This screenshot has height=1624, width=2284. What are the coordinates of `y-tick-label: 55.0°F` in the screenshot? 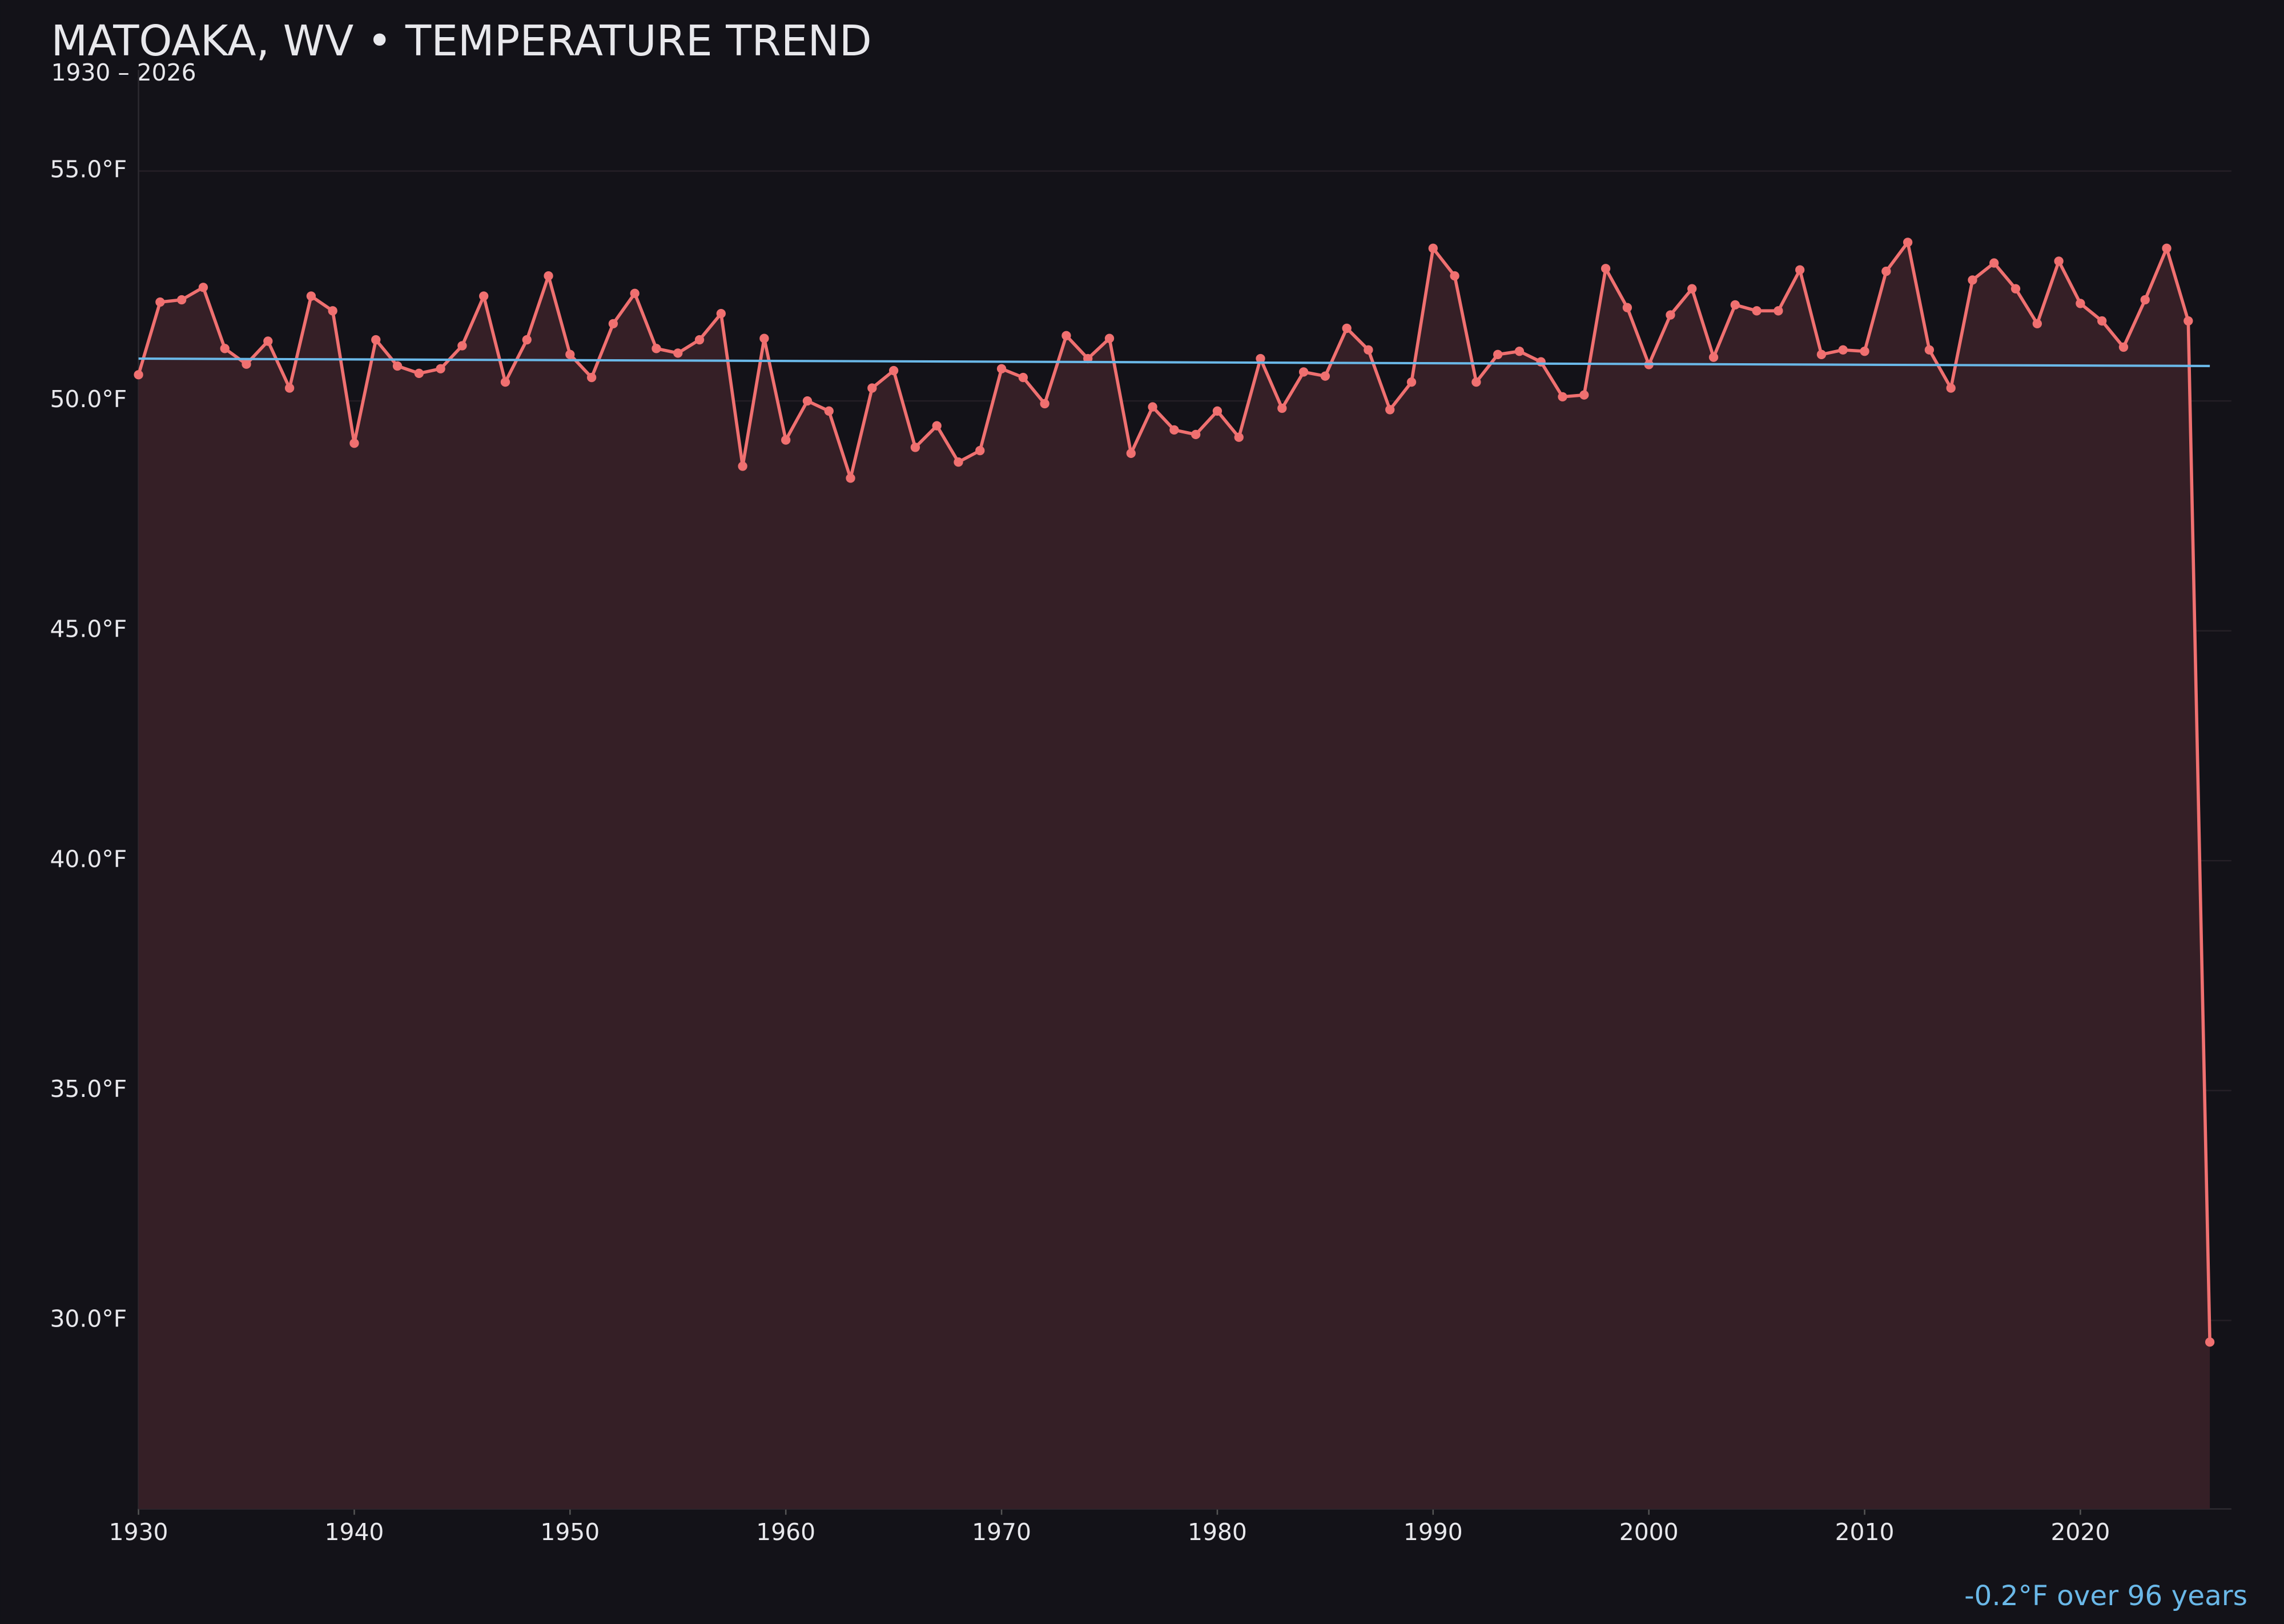 It's located at (88, 169).